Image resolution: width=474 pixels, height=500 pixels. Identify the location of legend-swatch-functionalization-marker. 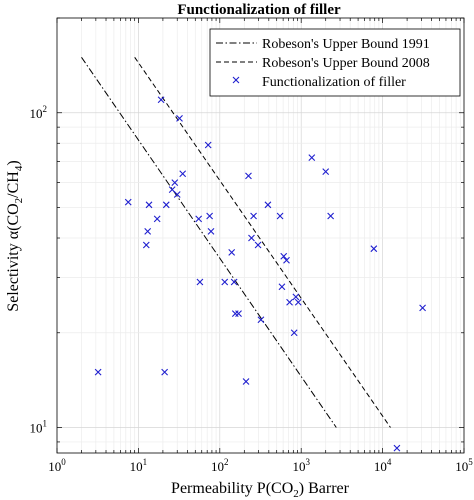
(236, 80).